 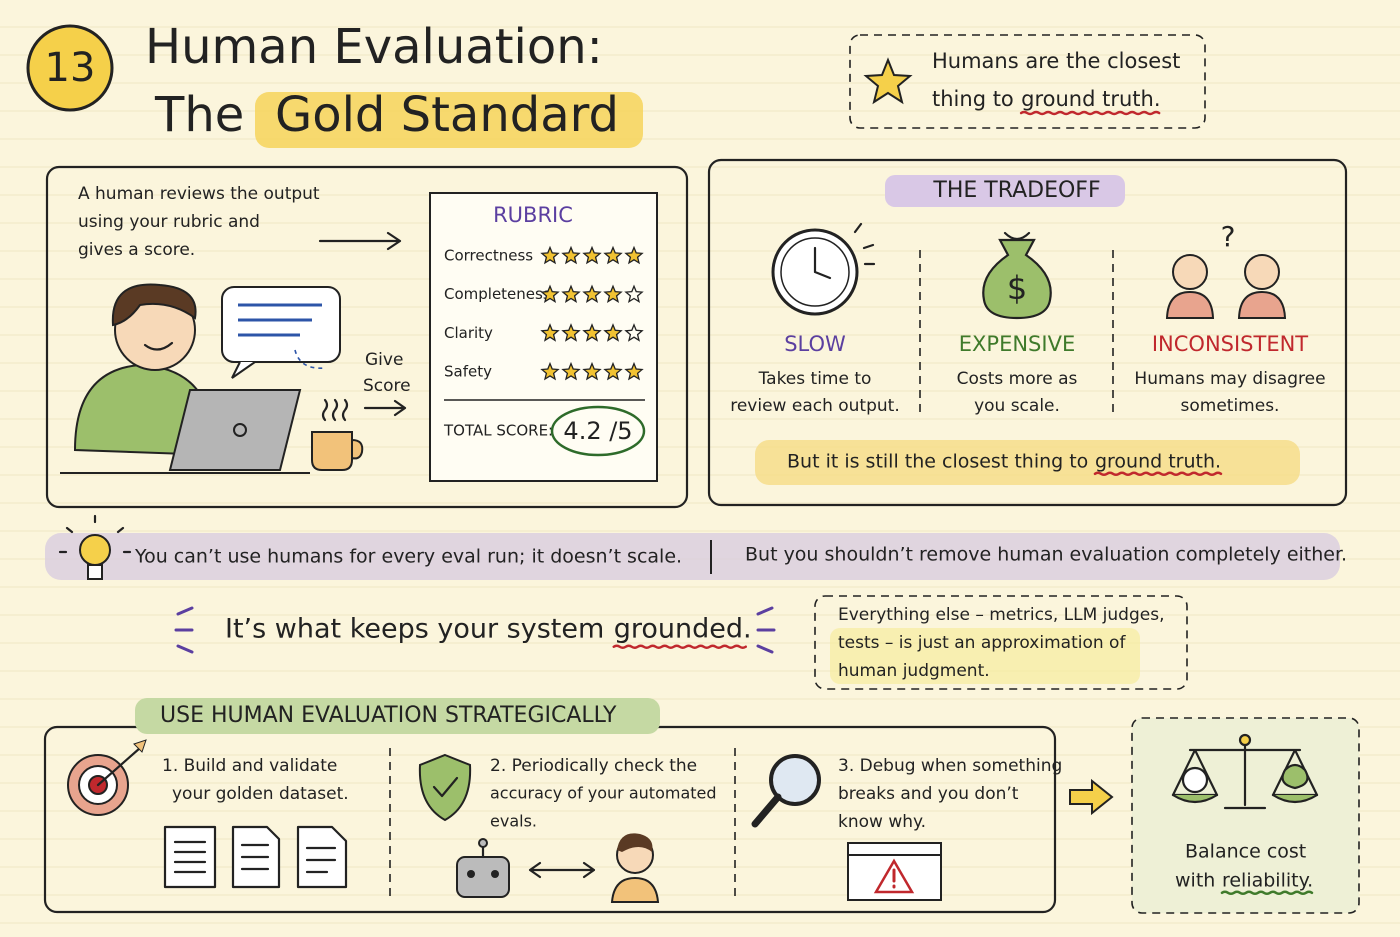 I want to click on criterion-name: Safety, so click(x=468, y=372).